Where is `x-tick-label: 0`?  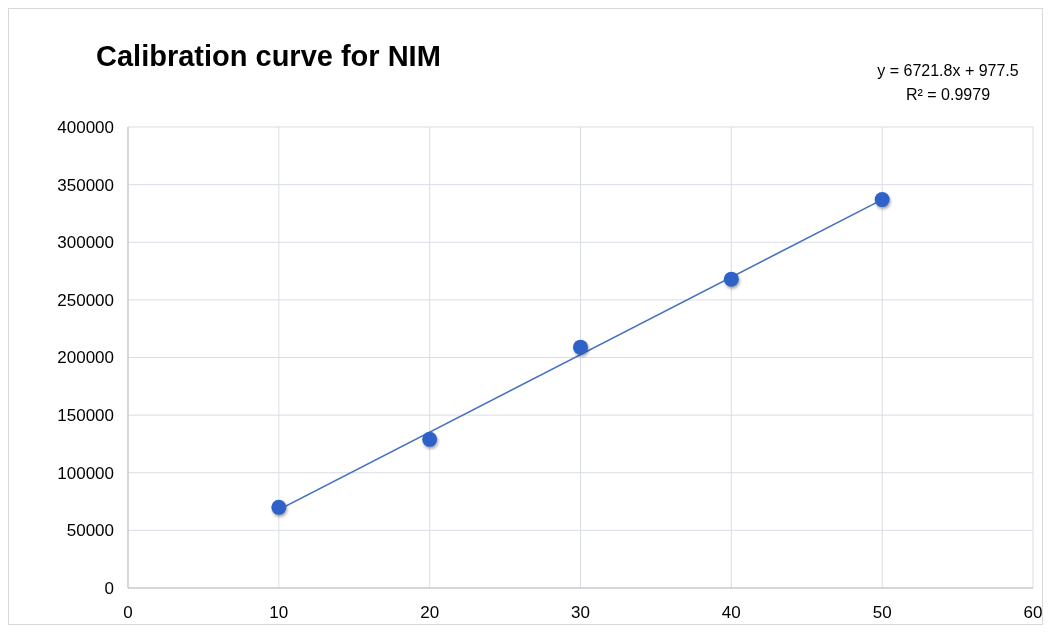
x-tick-label: 0 is located at coordinates (128, 612).